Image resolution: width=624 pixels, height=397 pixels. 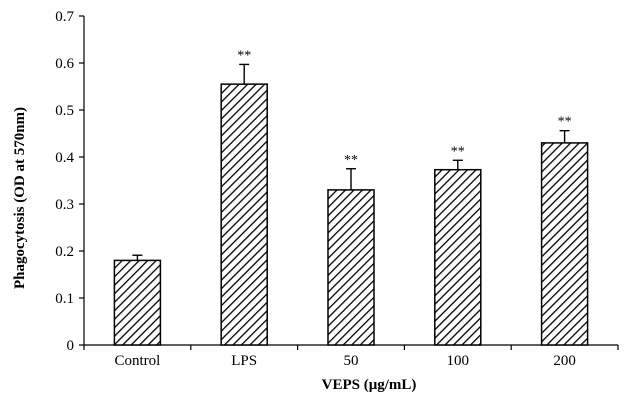 I want to click on y-tick-label: 0.7, so click(x=64, y=17).